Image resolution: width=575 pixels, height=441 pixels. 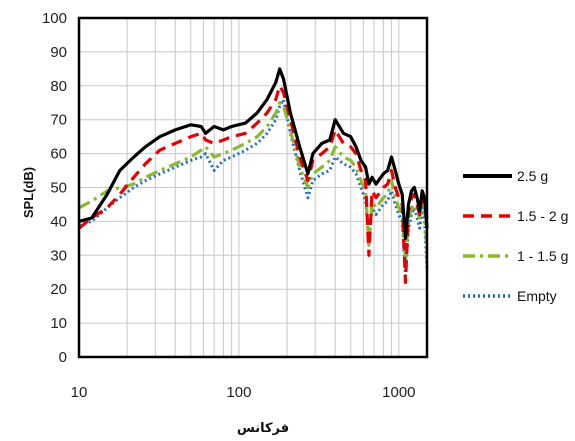 I want to click on legend-item: 1 - 1.5 g, so click(x=515, y=256).